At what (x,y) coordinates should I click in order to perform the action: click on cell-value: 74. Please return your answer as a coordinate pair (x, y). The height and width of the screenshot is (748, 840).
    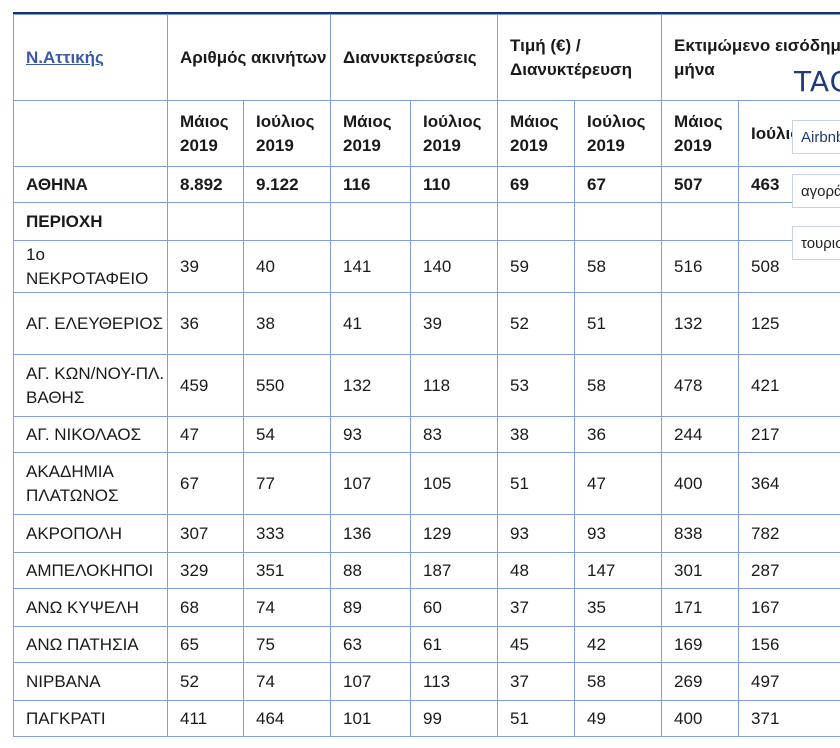
    Looking at the image, I should click on (287, 607).